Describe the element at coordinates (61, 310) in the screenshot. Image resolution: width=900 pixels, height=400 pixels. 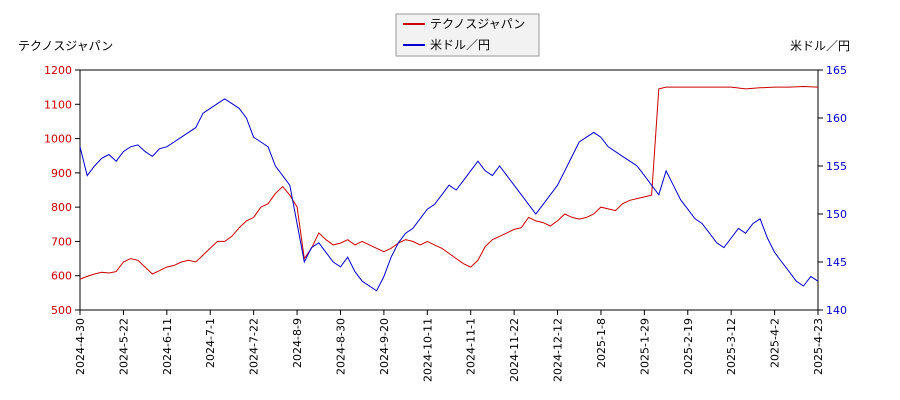
I see `left-tick-label: 500` at that location.